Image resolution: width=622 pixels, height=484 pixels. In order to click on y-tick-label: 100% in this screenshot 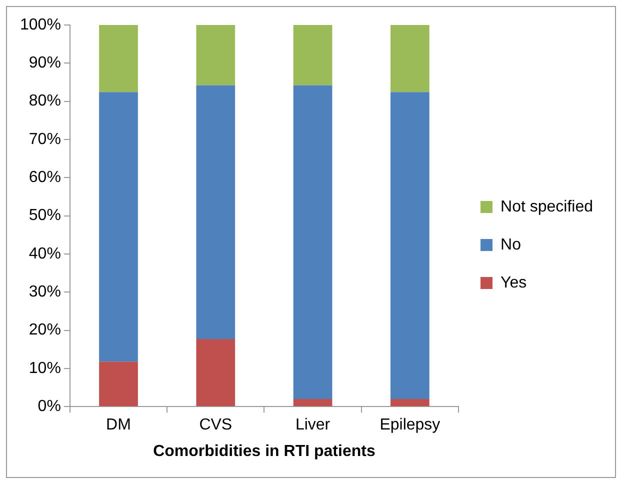, I will do `click(40, 25)`.